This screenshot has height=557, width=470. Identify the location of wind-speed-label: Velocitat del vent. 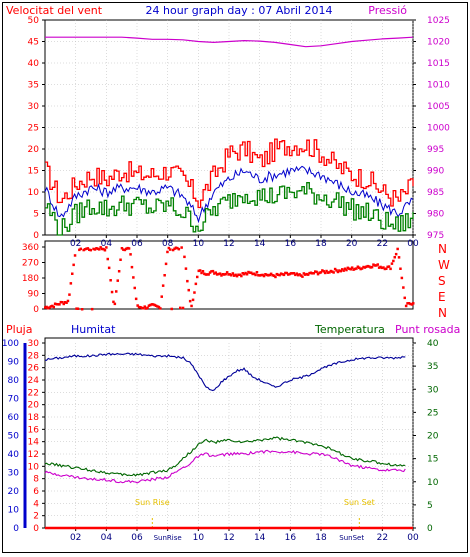
(54, 10).